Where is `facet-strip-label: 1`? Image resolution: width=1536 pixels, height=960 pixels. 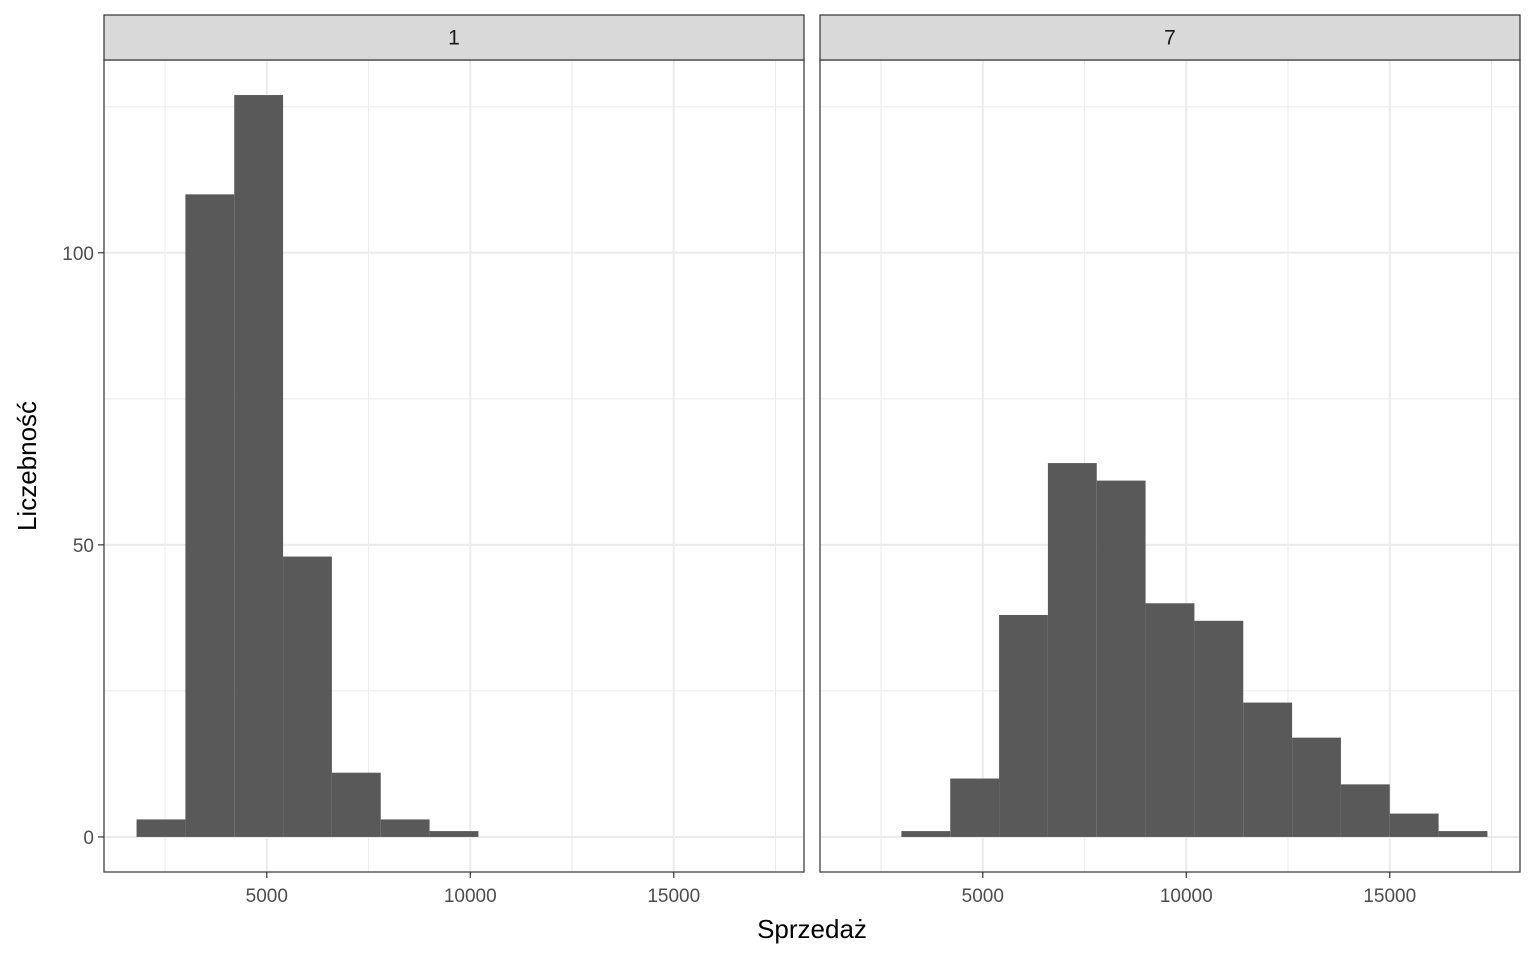
facet-strip-label: 1 is located at coordinates (454, 38).